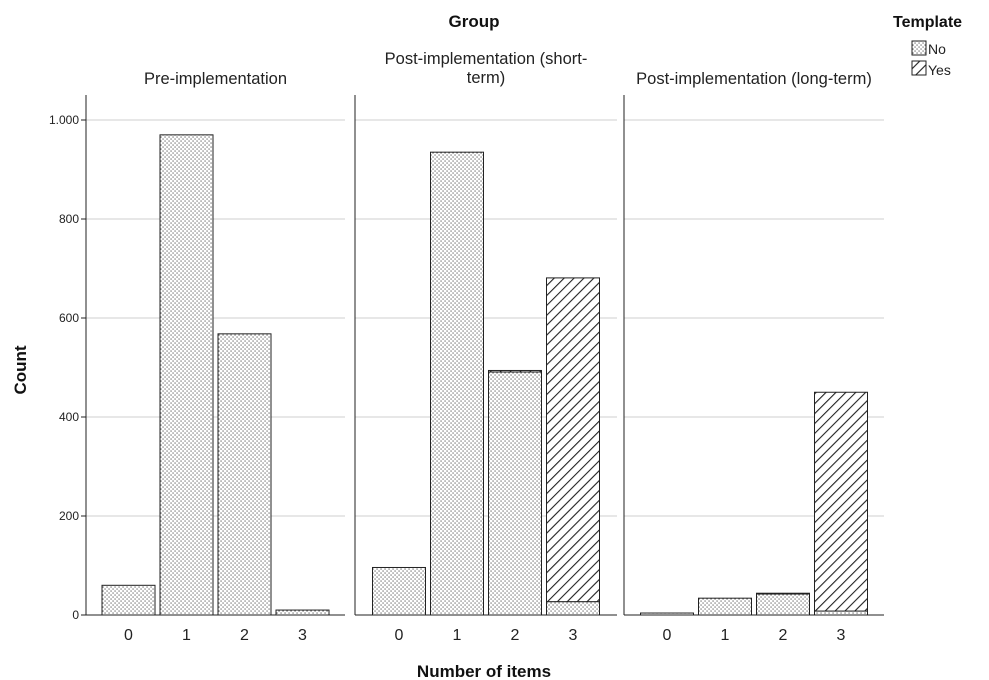 The height and width of the screenshot is (680, 989). What do you see at coordinates (20, 369) in the screenshot?
I see `y-axis-title: Count` at bounding box center [20, 369].